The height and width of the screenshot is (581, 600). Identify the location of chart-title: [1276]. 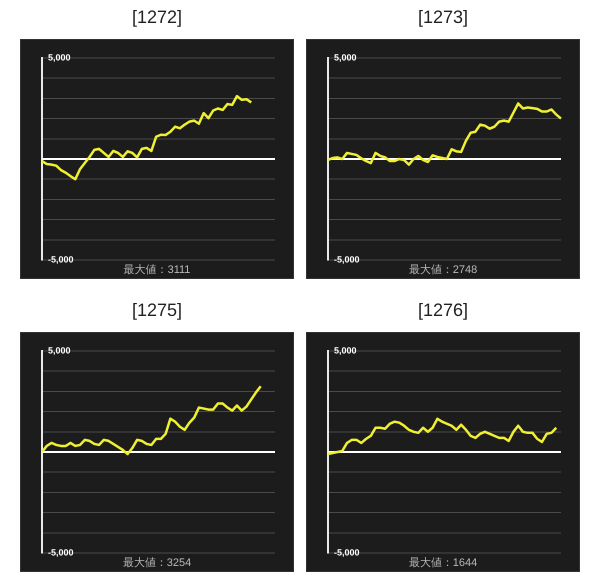
(443, 310).